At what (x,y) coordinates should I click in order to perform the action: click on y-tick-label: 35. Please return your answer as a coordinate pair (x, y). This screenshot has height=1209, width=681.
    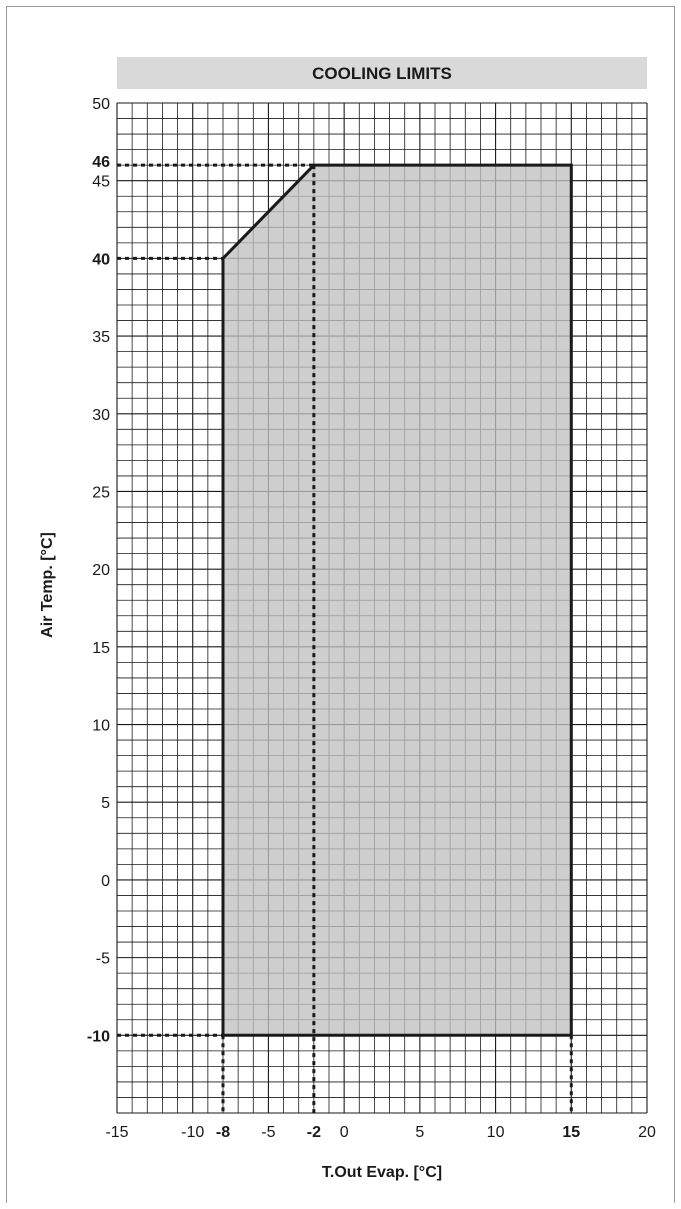
    Looking at the image, I should click on (101, 337).